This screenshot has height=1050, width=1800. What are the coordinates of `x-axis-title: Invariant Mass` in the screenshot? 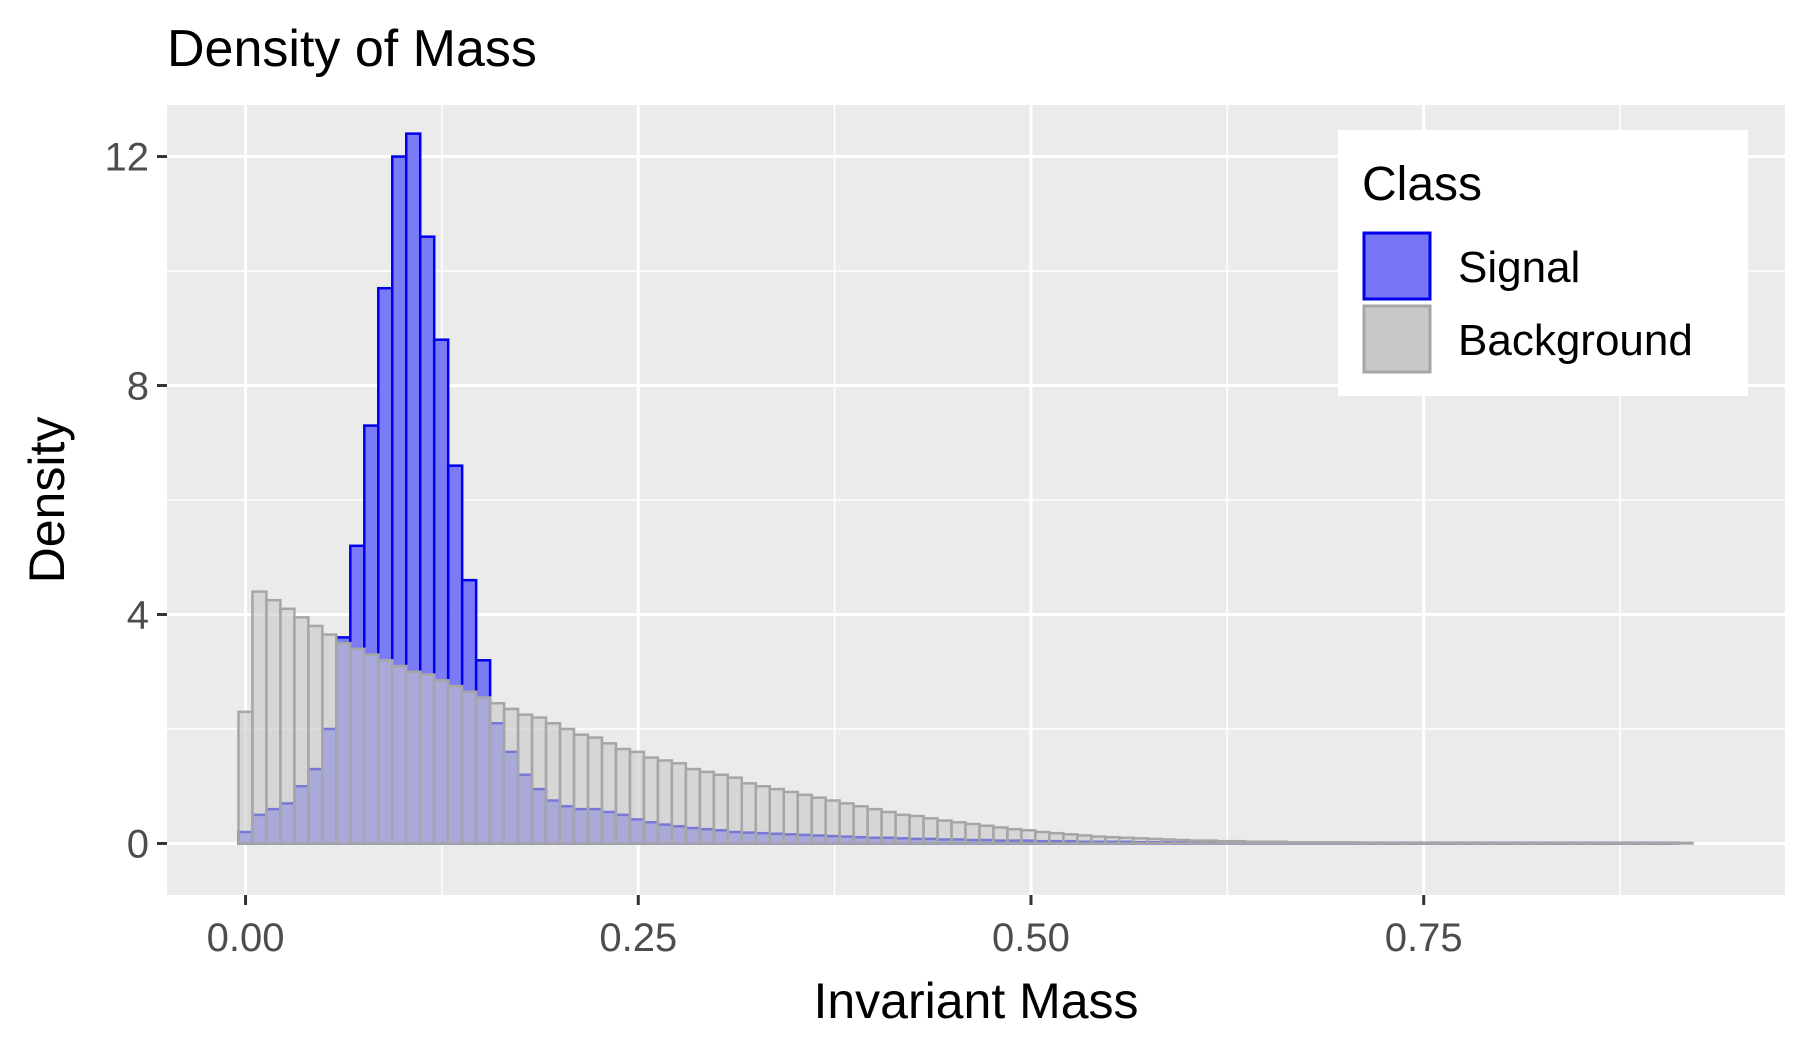 It's located at (975, 1001).